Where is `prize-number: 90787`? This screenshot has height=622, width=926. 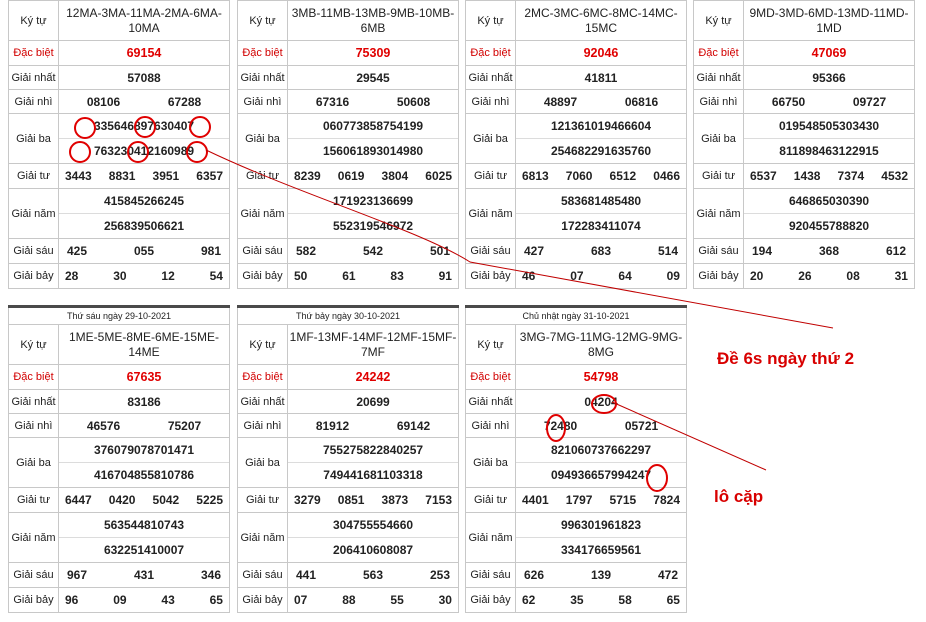
prize-number: 90787 is located at coordinates (144, 450).